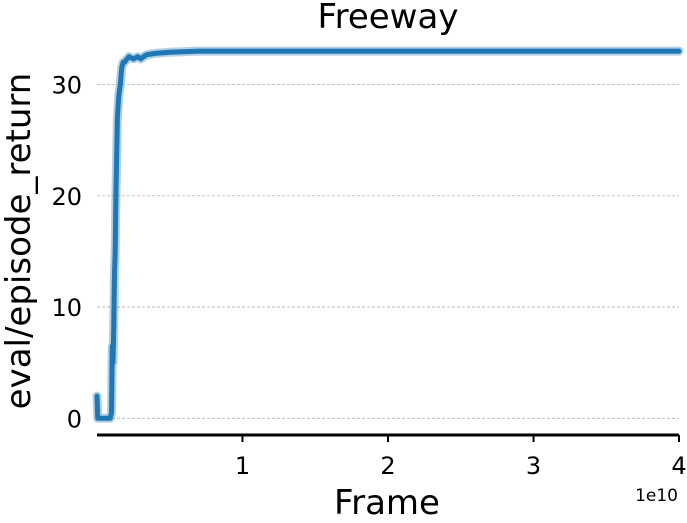  What do you see at coordinates (242, 466) in the screenshot?
I see `x-tick-label: 1` at bounding box center [242, 466].